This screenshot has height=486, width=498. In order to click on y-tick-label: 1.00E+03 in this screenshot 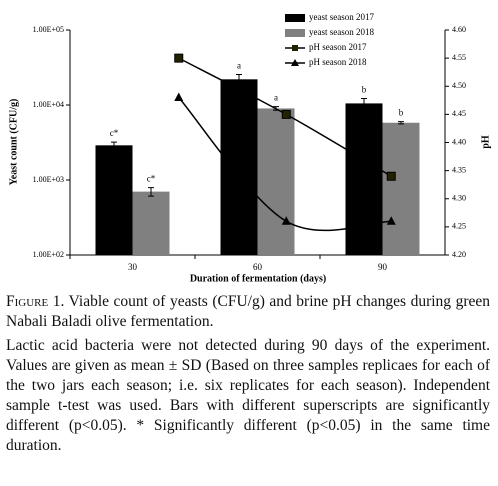, I will do `click(48, 179)`.